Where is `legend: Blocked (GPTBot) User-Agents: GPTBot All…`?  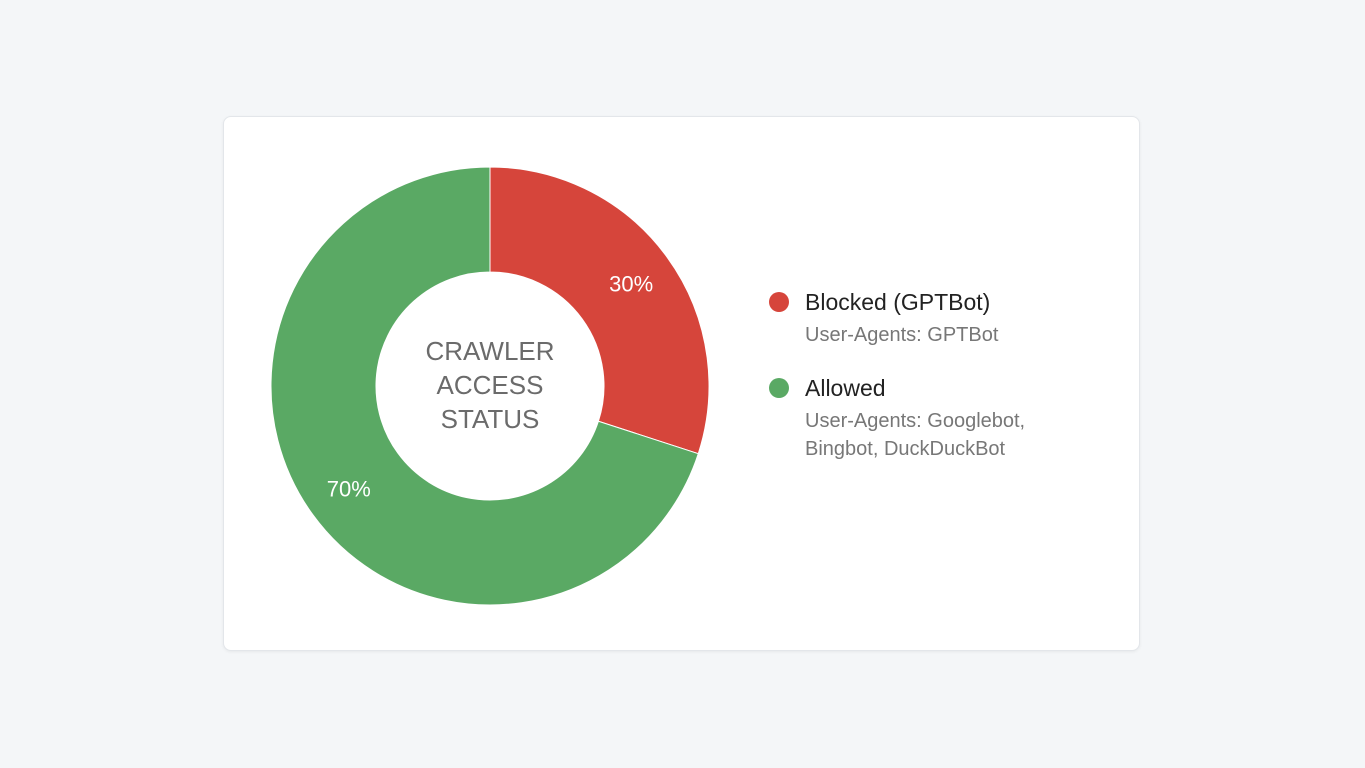 legend: Blocked (GPTBot) User-Agents: GPTBot All… is located at coordinates (939, 387).